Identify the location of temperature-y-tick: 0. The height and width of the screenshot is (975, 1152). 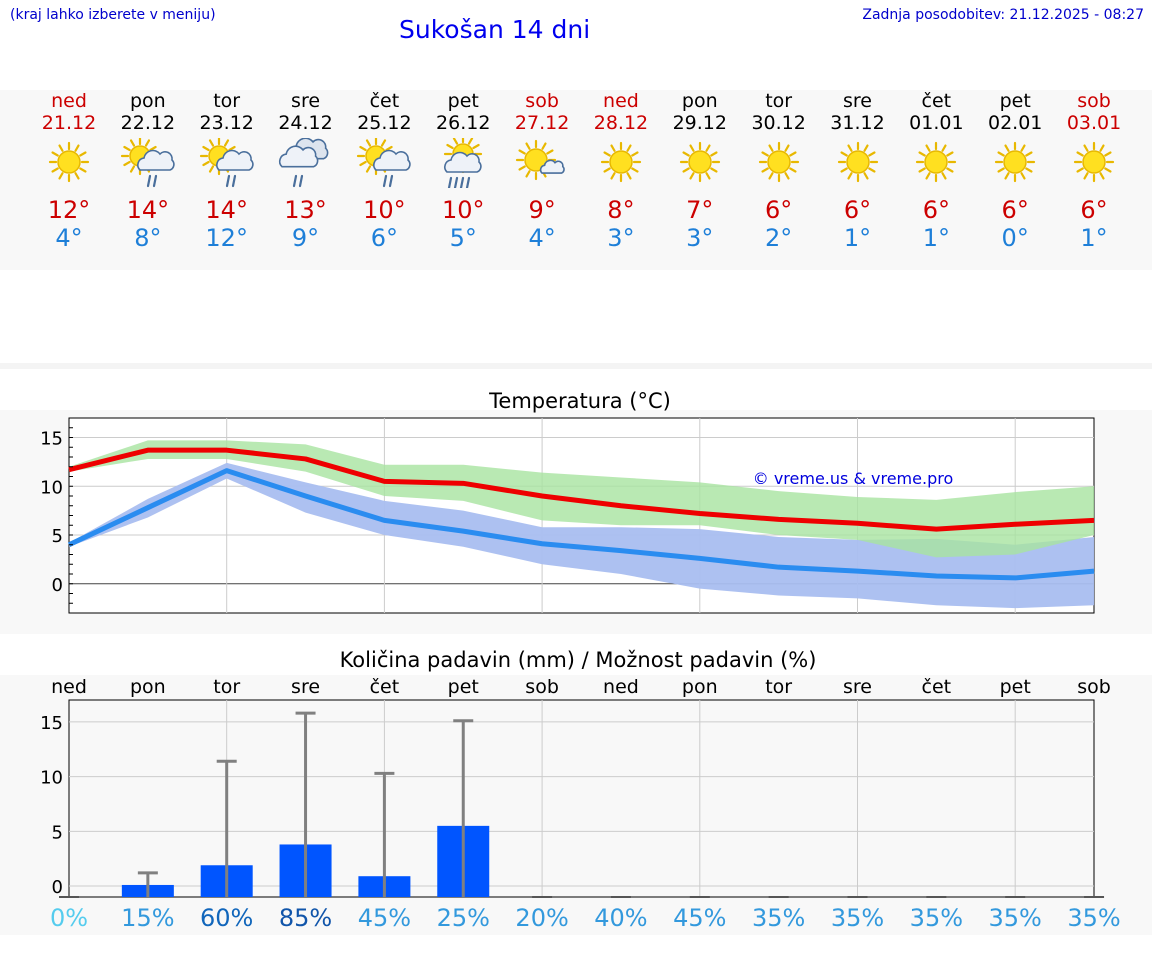
(57, 585).